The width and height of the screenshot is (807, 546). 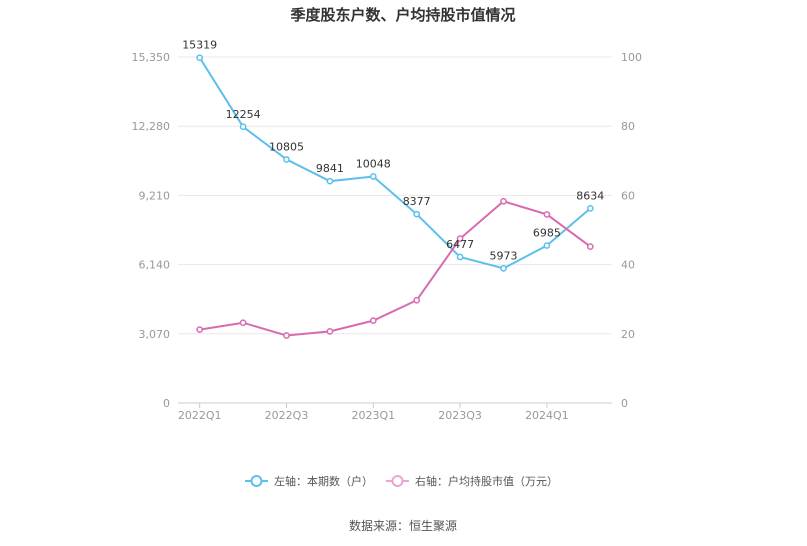 What do you see at coordinates (460, 244) in the screenshot?
I see `data-label: 6477` at bounding box center [460, 244].